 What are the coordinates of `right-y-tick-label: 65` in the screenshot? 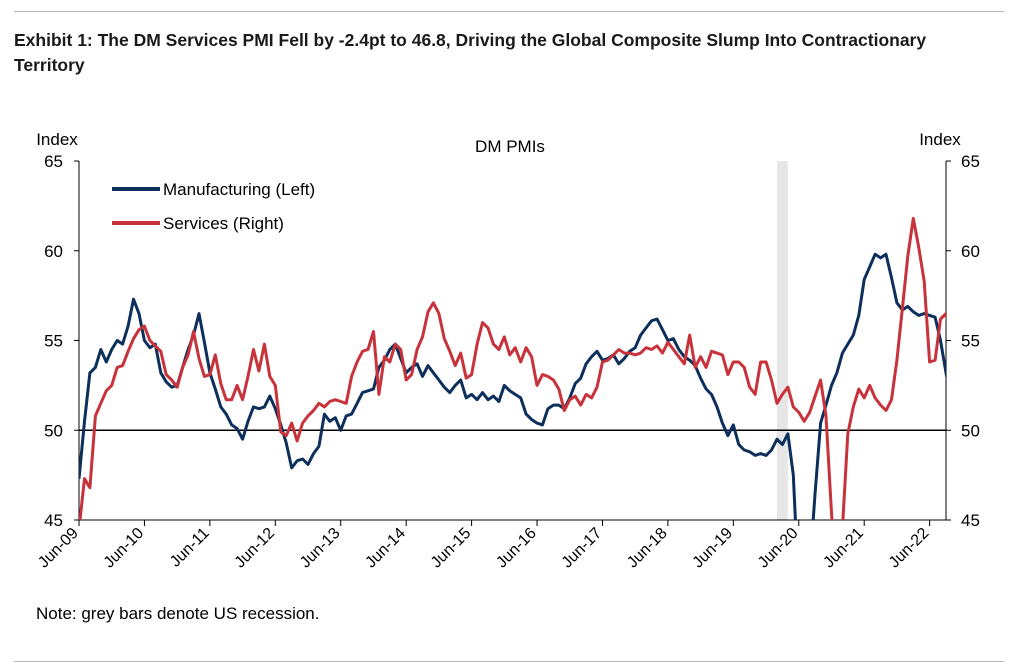 It's located at (970, 161).